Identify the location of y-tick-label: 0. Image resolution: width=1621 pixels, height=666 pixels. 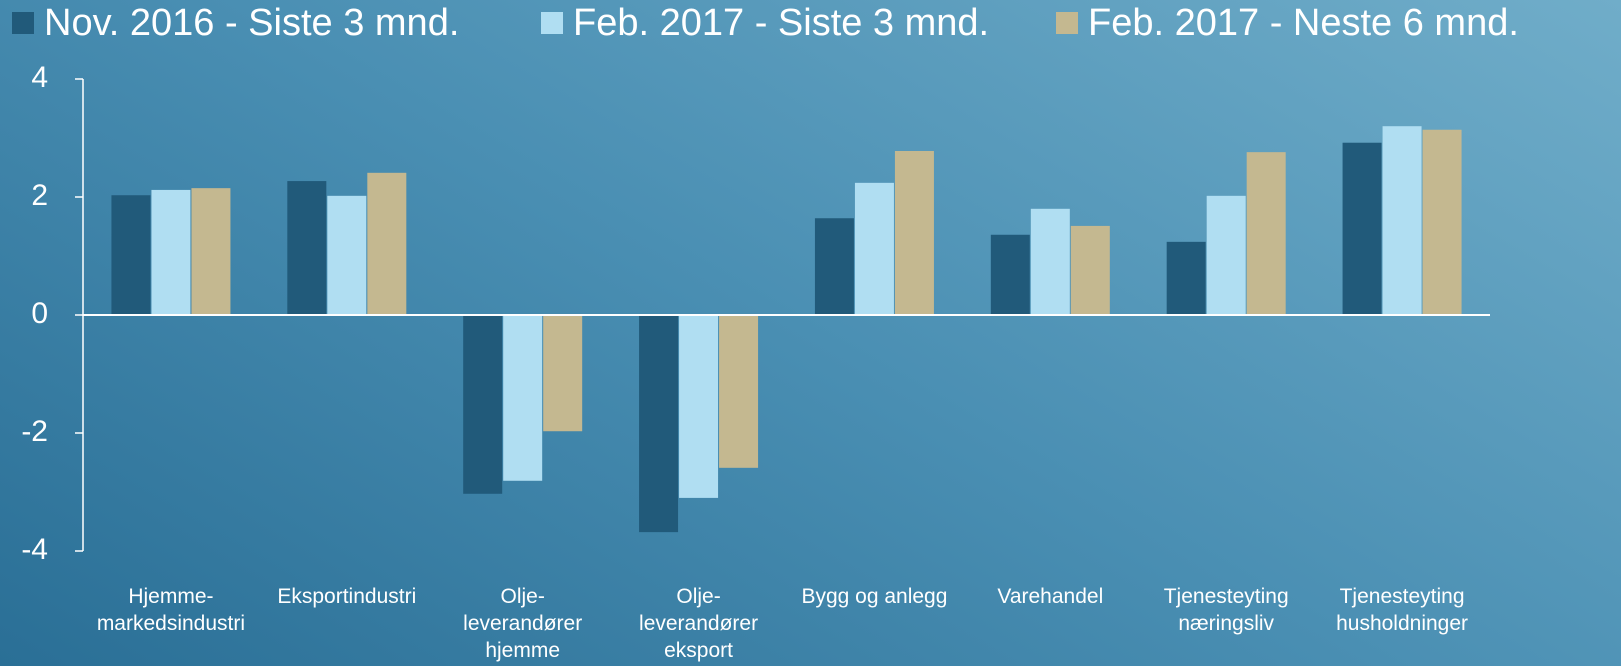
(39, 313).